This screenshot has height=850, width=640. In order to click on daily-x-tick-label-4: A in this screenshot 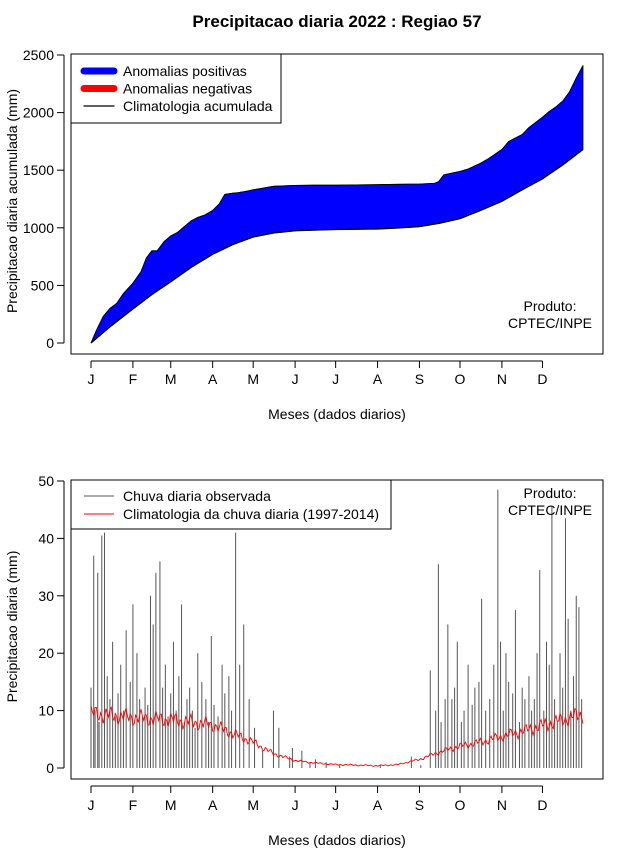, I will do `click(213, 805)`.